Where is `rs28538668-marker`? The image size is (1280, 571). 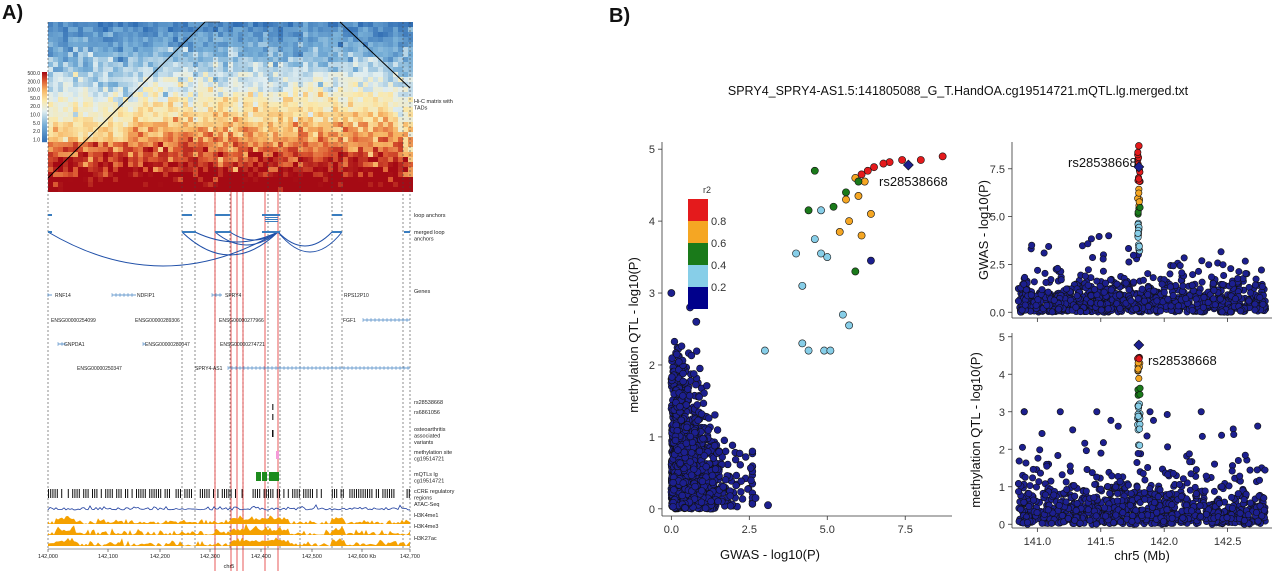
rs28538668-marker is located at coordinates (273, 407).